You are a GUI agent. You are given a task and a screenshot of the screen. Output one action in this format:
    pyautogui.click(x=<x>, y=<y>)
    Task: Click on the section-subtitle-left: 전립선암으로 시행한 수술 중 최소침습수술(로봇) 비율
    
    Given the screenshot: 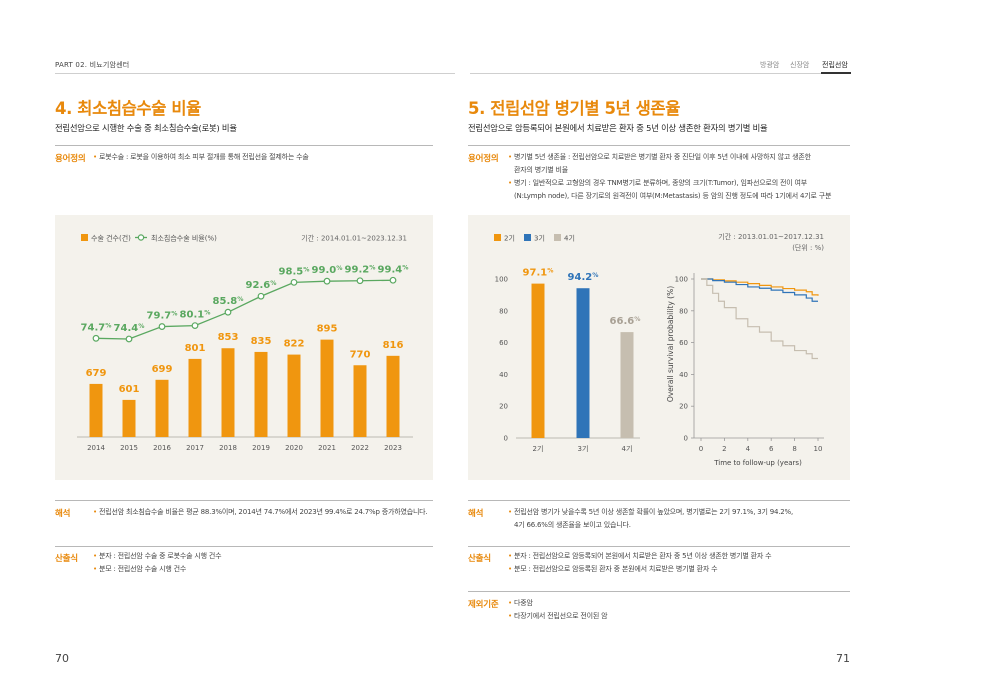 What is the action you would take?
    pyautogui.click(x=146, y=128)
    